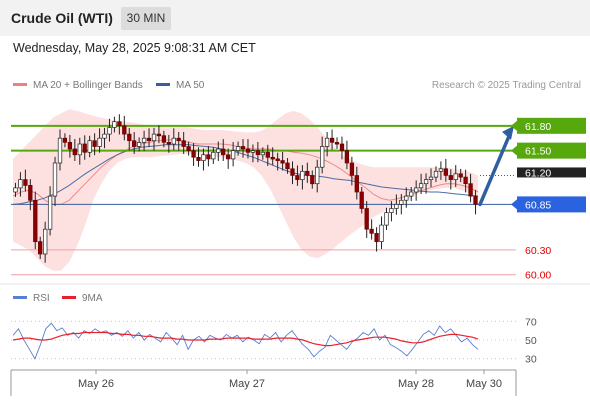  Describe the element at coordinates (295, 18) in the screenshot. I see `header-bar: Crude Oil (WTI) 30 MIN` at that location.